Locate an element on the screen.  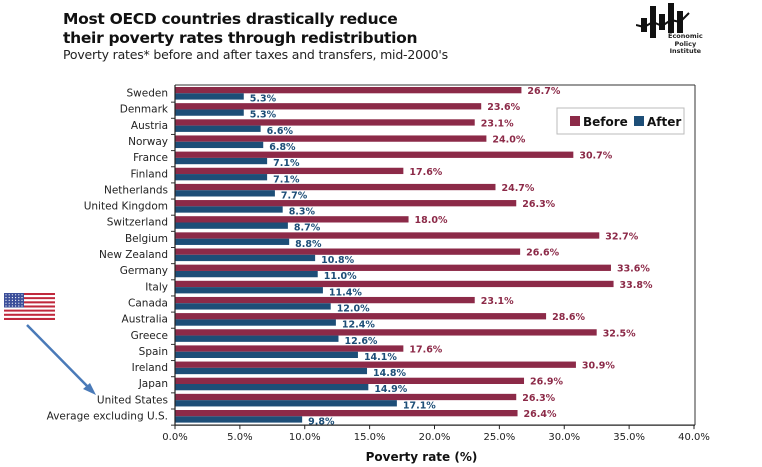
category-label: Austria is located at coordinates (149, 126).